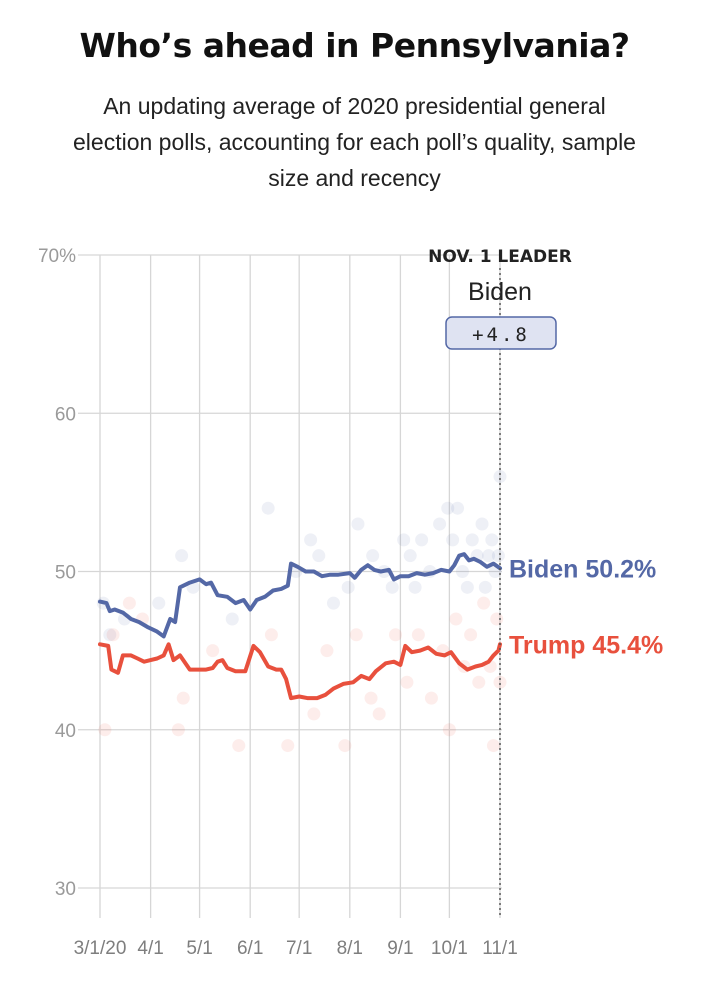 Image resolution: width=709 pixels, height=1000 pixels. I want to click on average-line-biden, so click(300, 595).